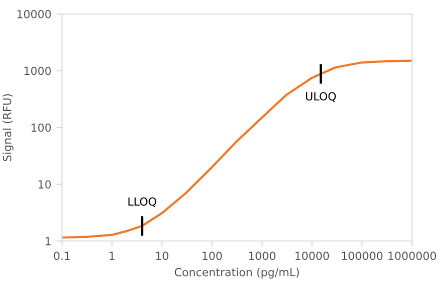 This screenshot has width=442, height=297. I want to click on y-tick-label: 10000, so click(34, 14).